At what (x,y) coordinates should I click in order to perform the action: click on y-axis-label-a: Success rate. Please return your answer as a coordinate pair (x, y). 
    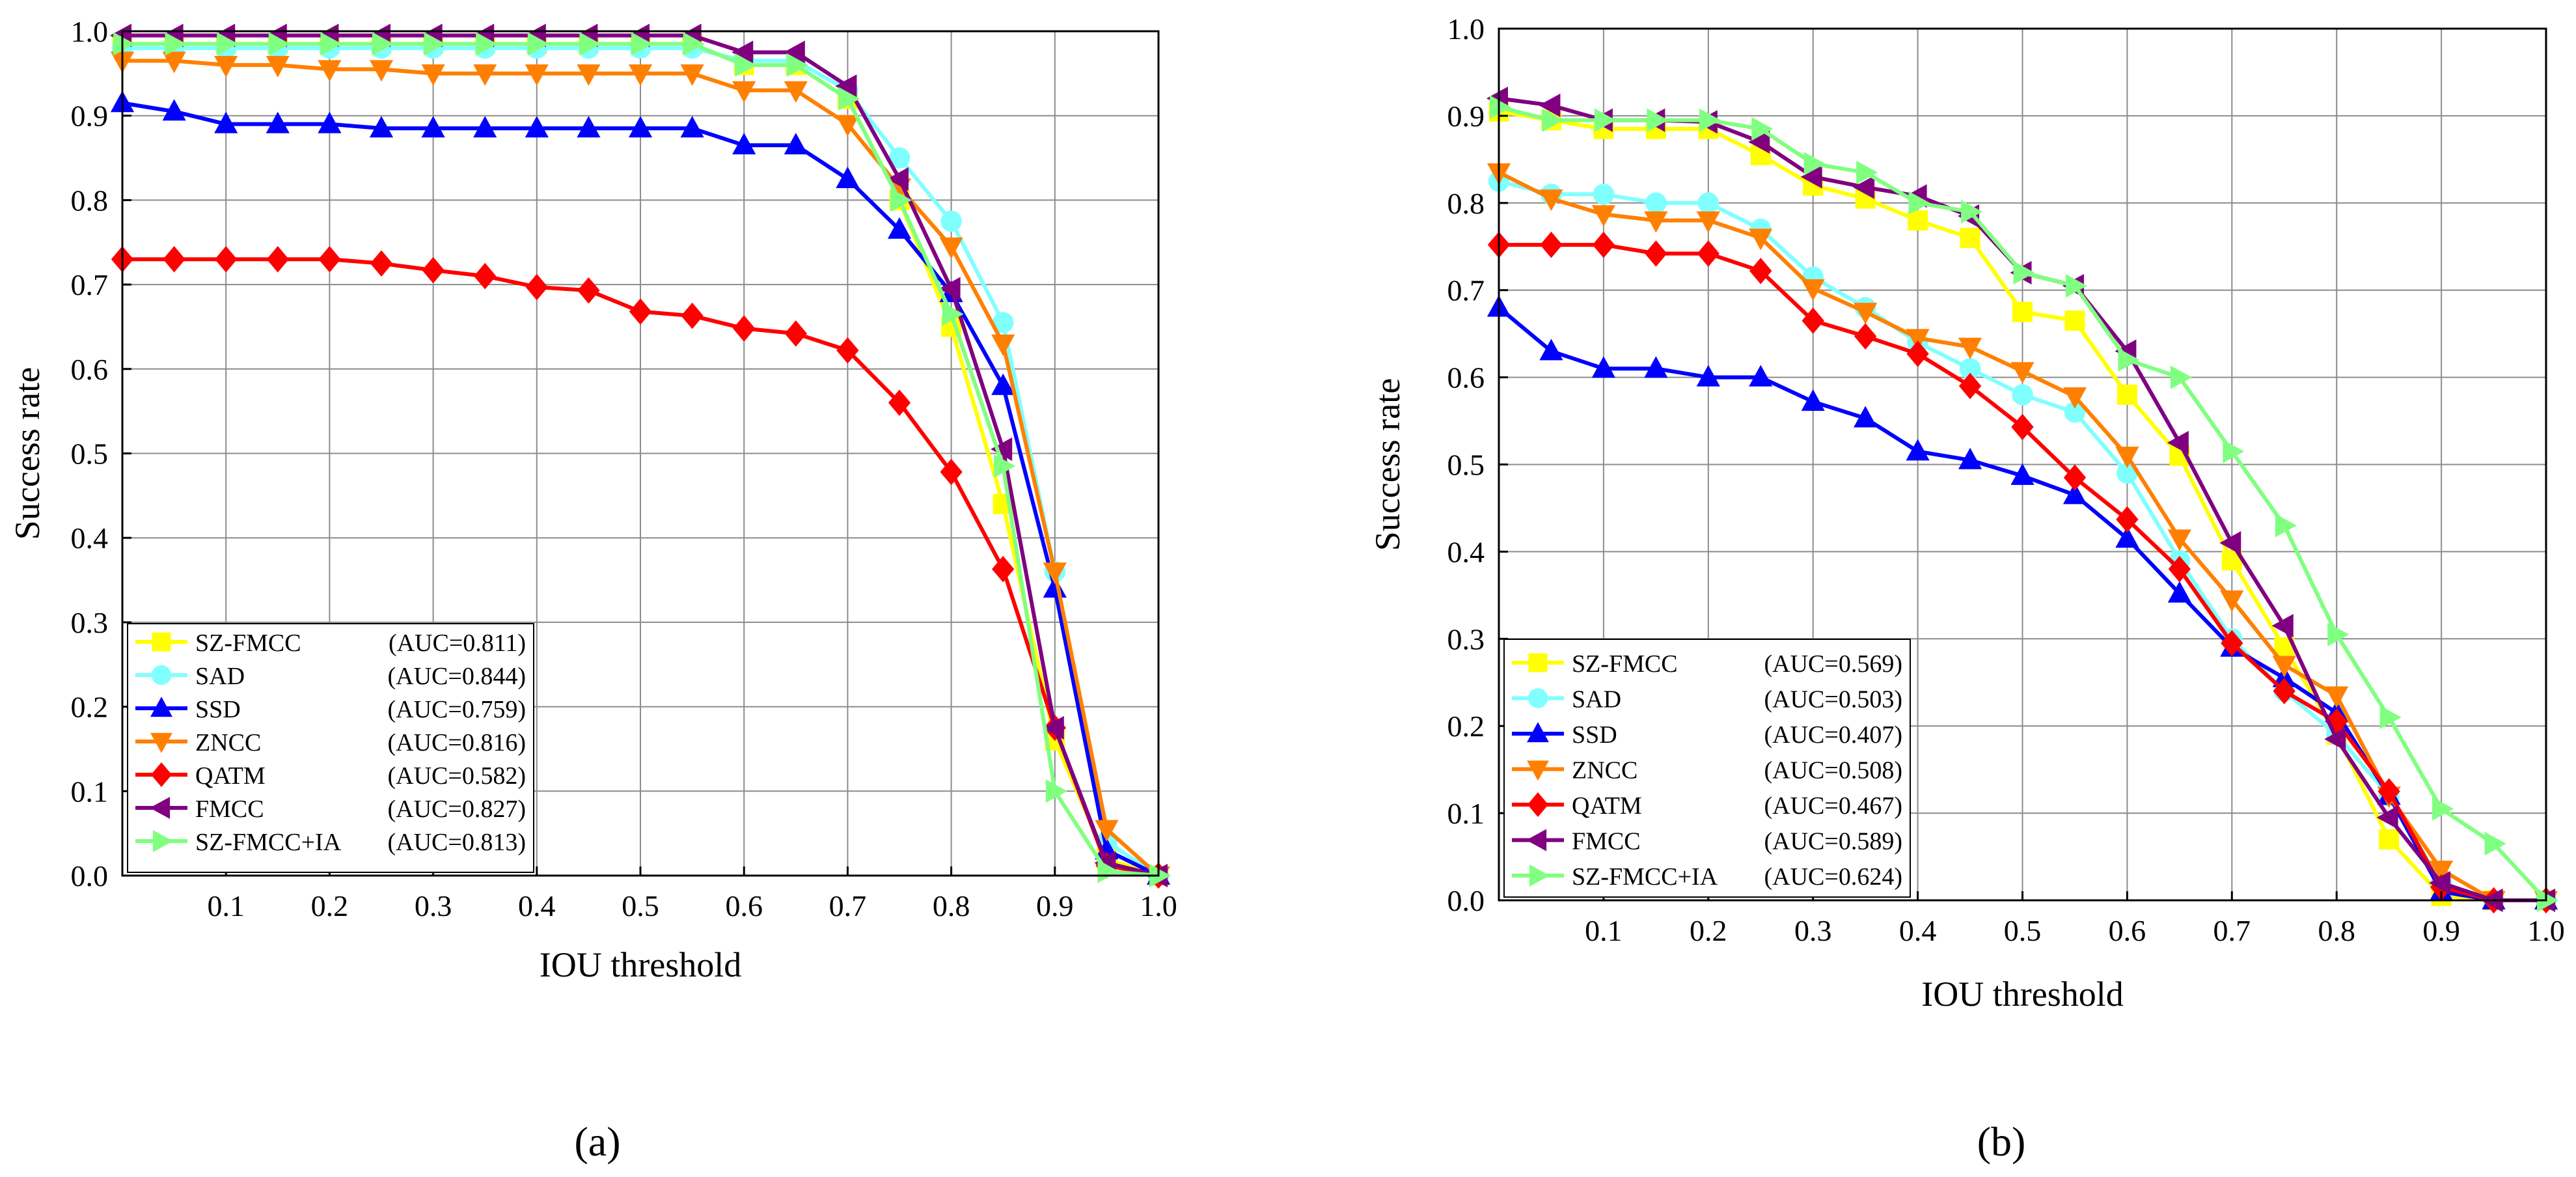
    Looking at the image, I should click on (28, 454).